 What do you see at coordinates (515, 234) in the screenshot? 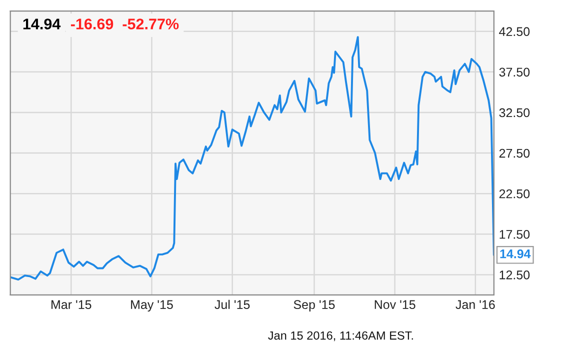
I see `y-tick-label: 17.50` at bounding box center [515, 234].